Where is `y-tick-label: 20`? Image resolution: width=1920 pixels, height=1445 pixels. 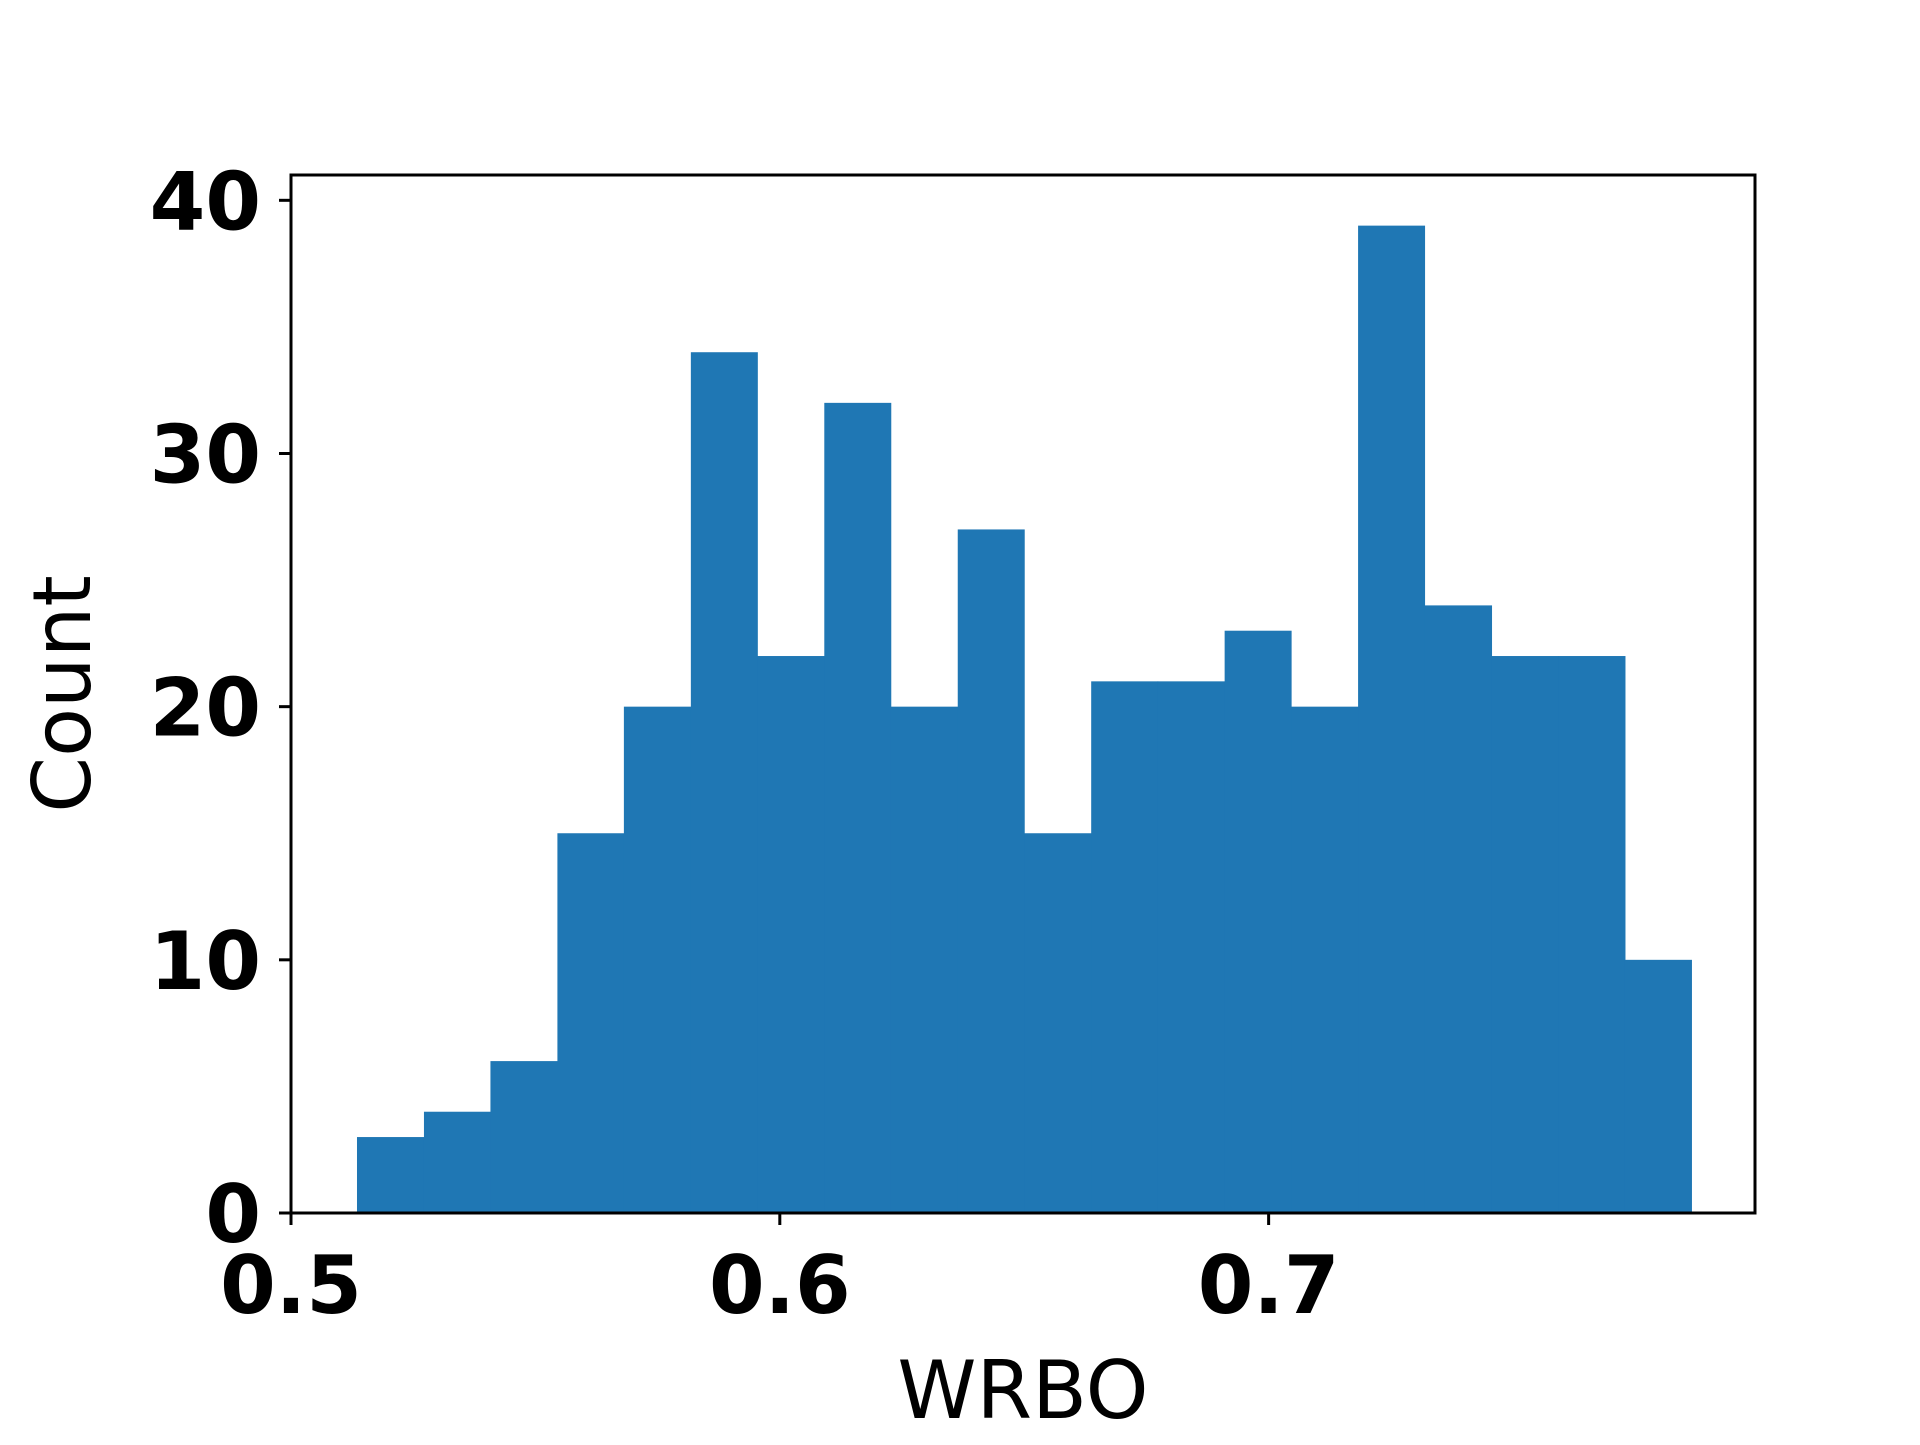
y-tick-label: 20 is located at coordinates (205, 708).